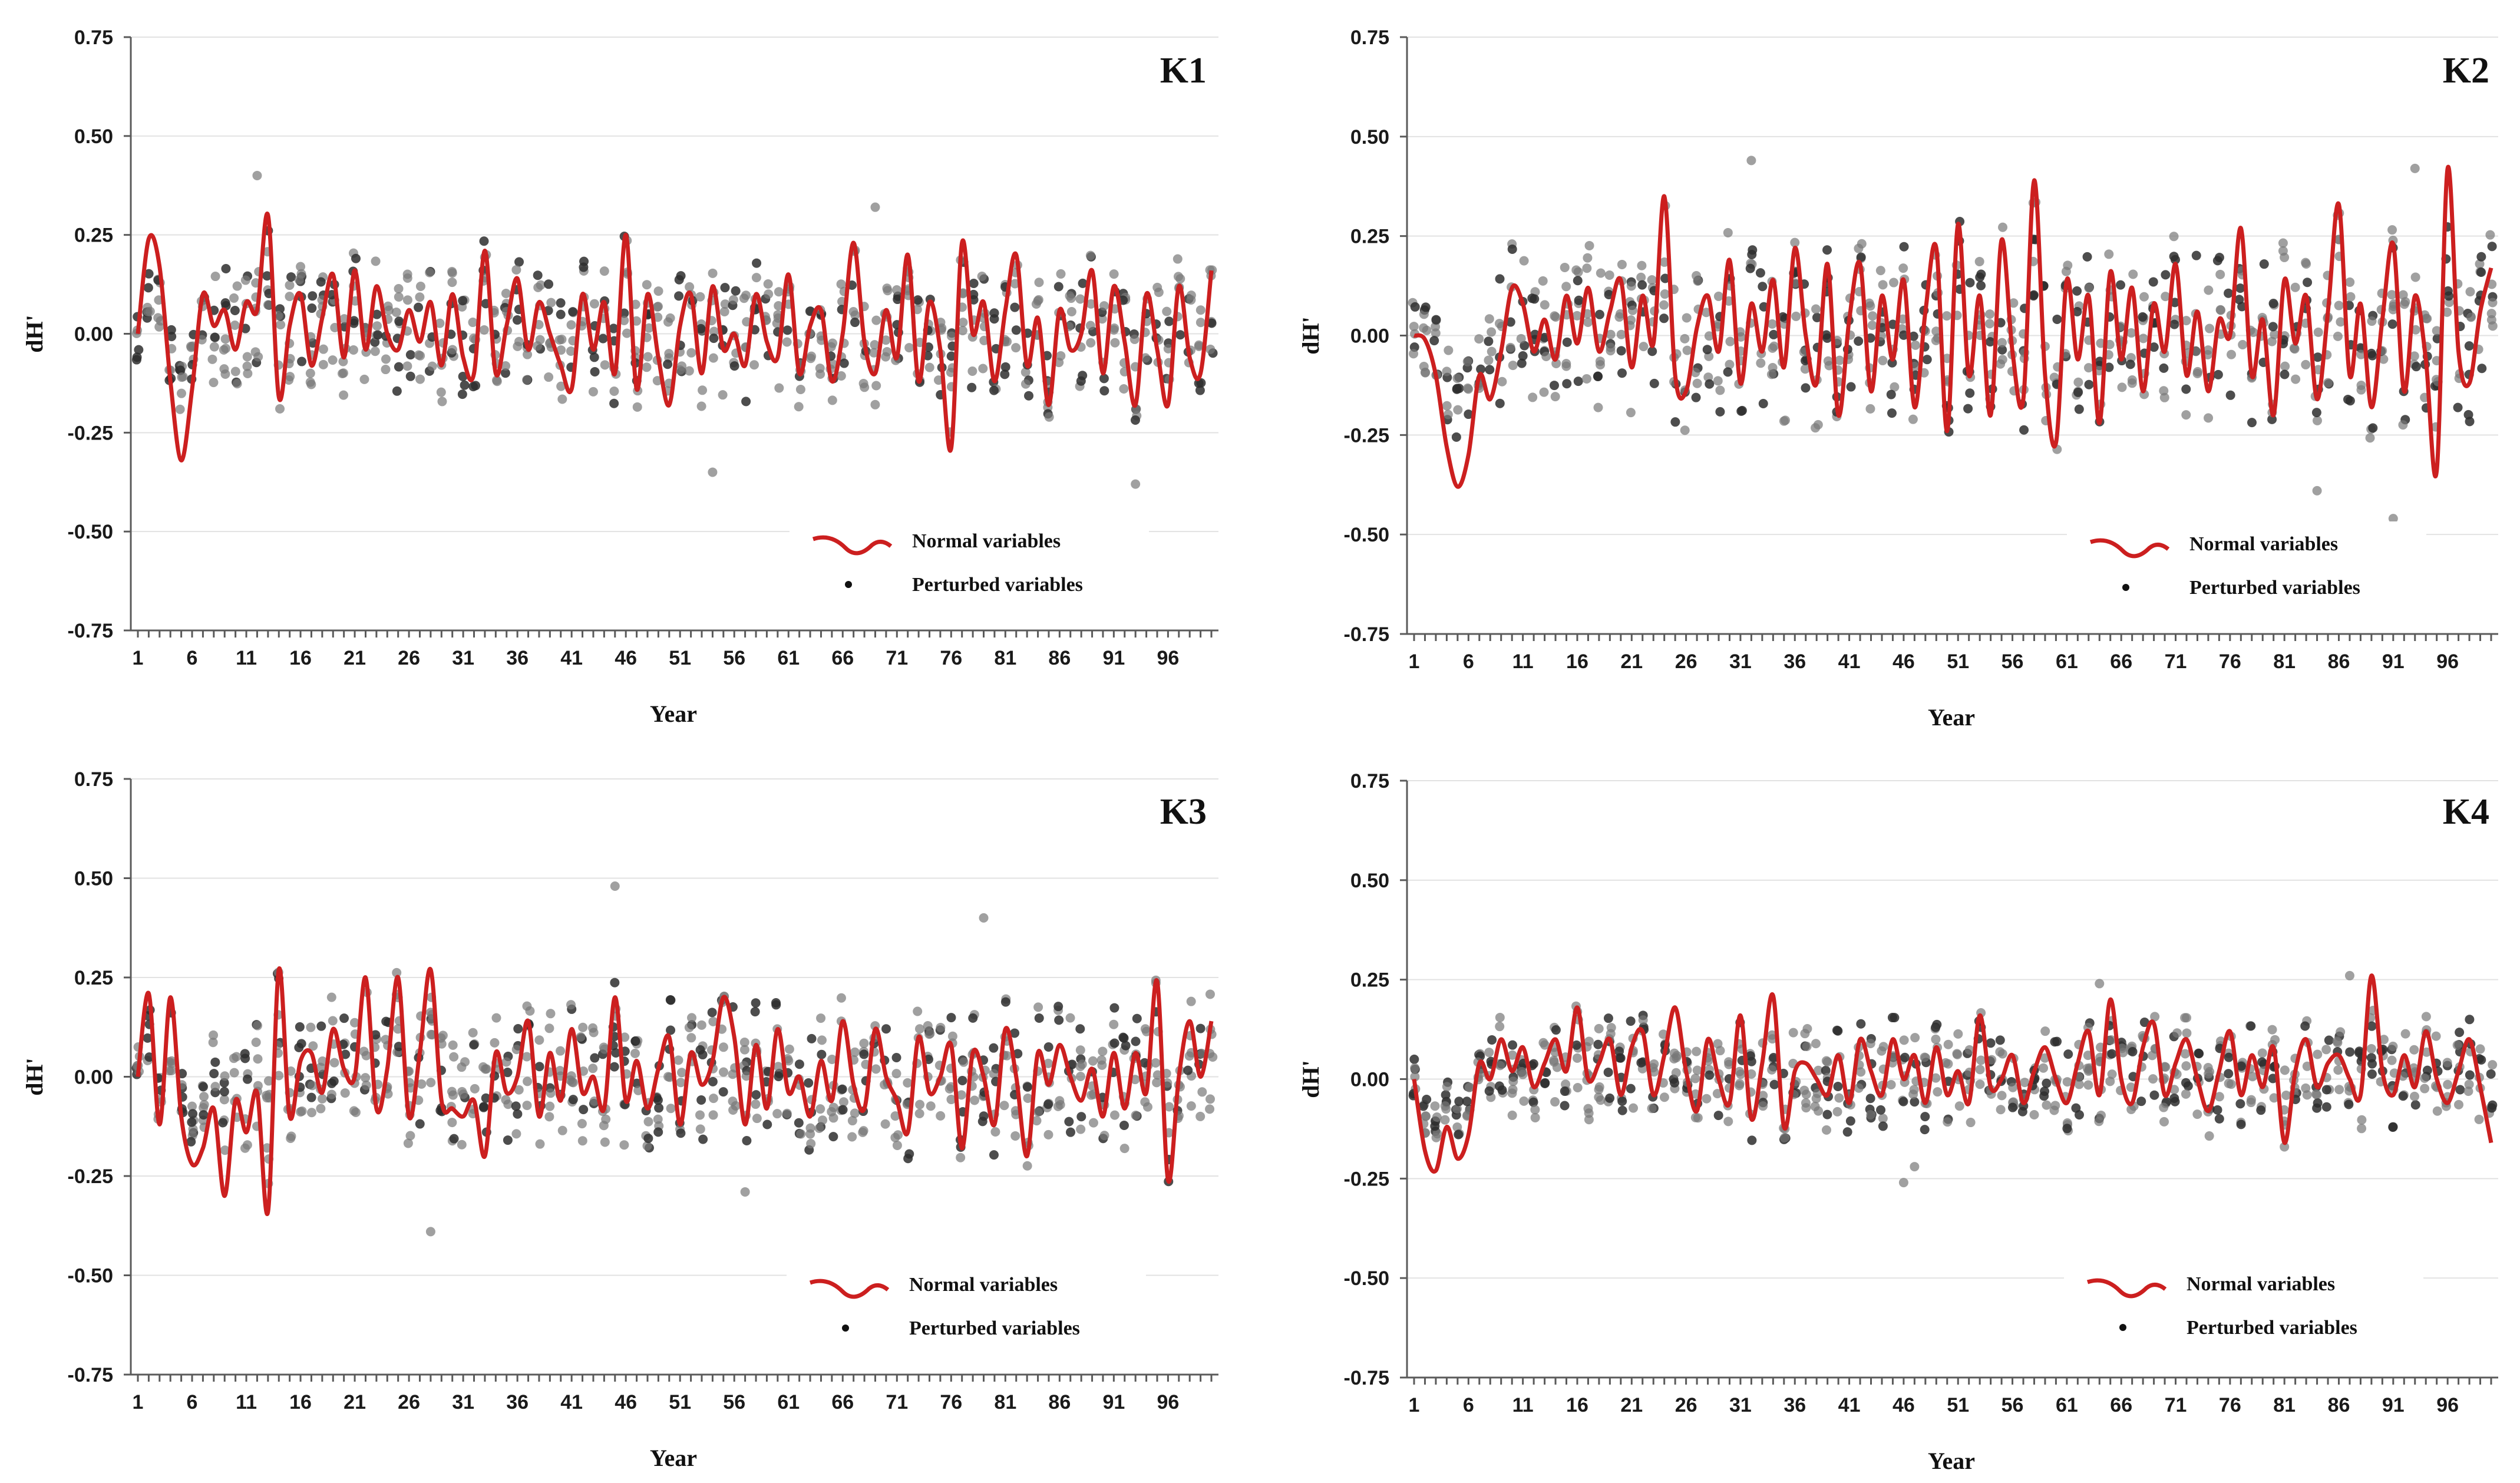 The height and width of the screenshot is (1483, 2520). I want to click on y-tick-label: -0.75, so click(91, 631).